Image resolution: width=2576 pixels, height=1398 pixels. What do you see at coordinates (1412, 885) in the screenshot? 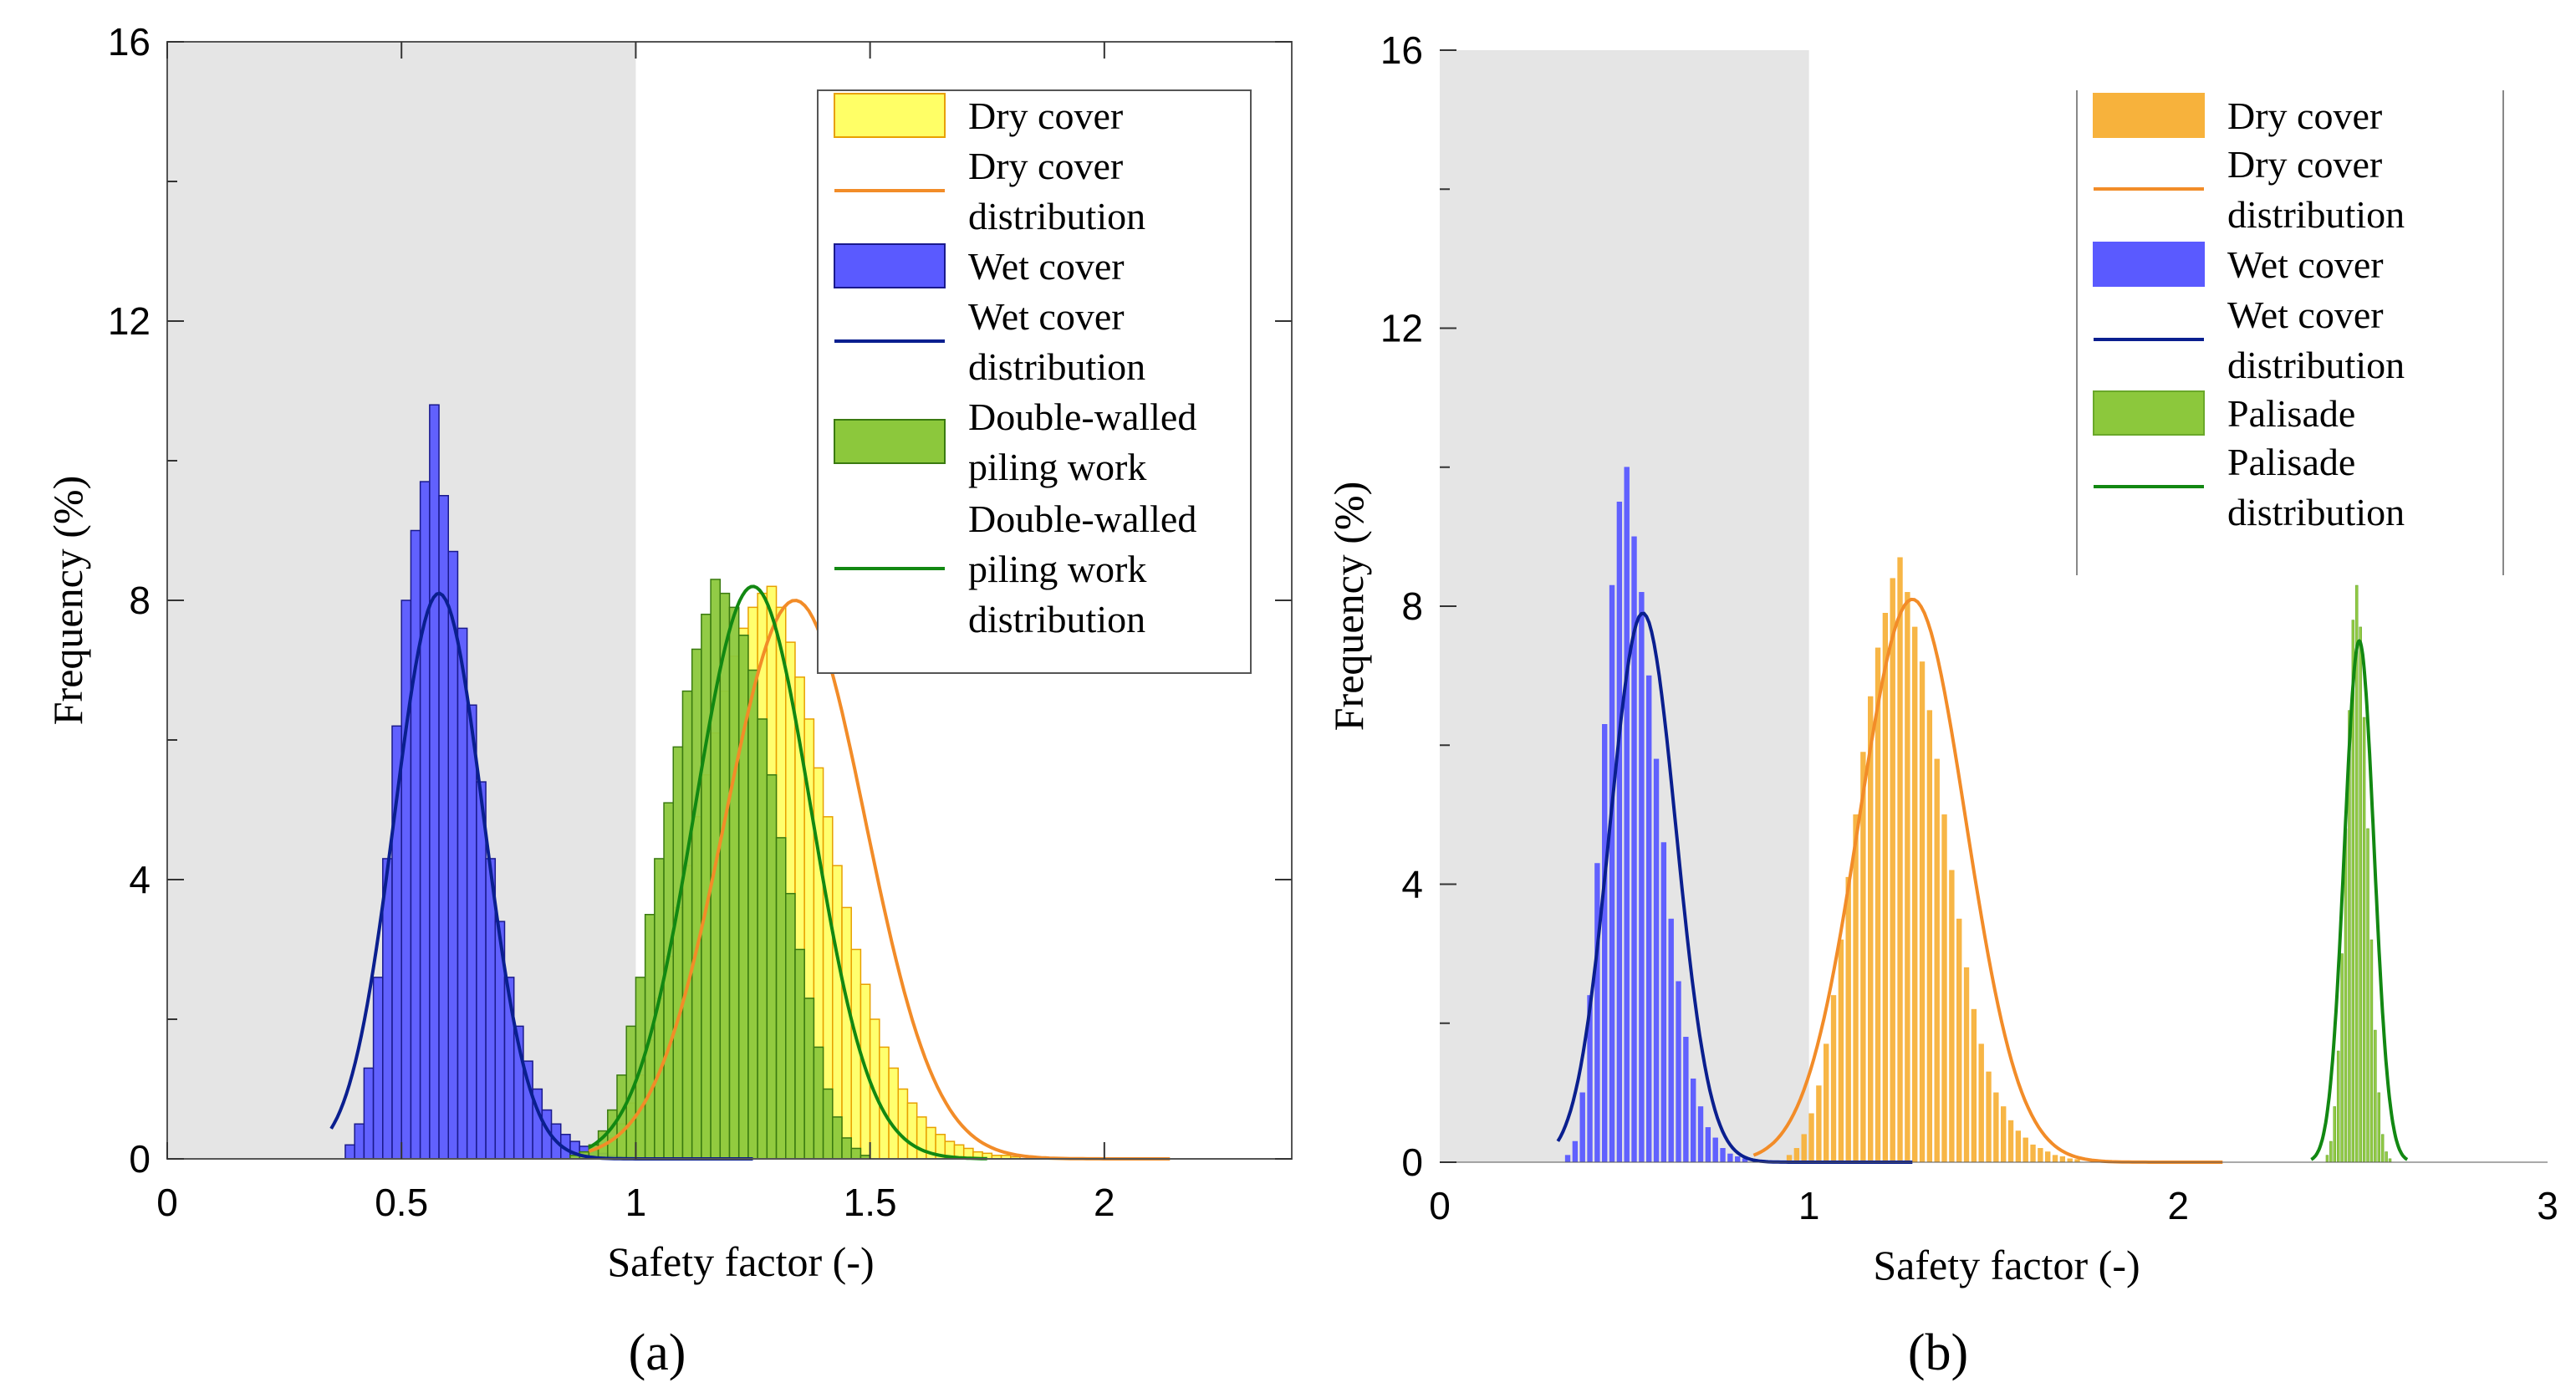
I see `y-tick-label: 4` at bounding box center [1412, 885].